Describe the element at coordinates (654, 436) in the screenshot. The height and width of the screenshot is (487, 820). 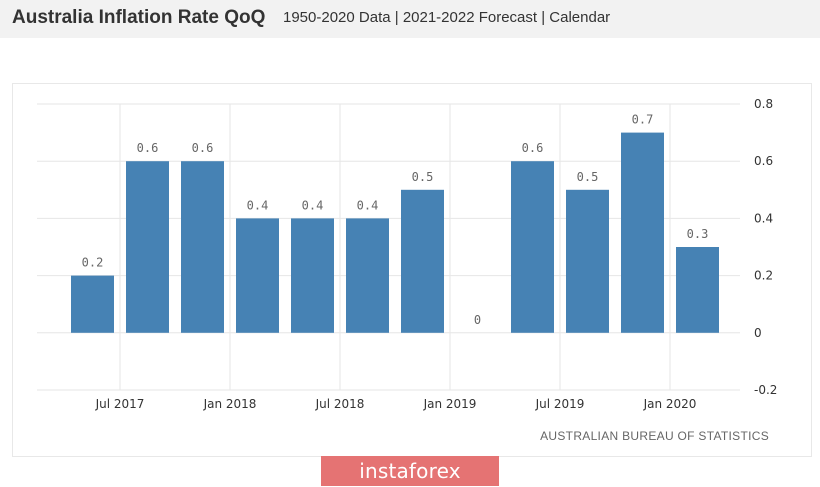
I see `source-label: AUSTRALIAN BUREAU OF STATISTICS` at that location.